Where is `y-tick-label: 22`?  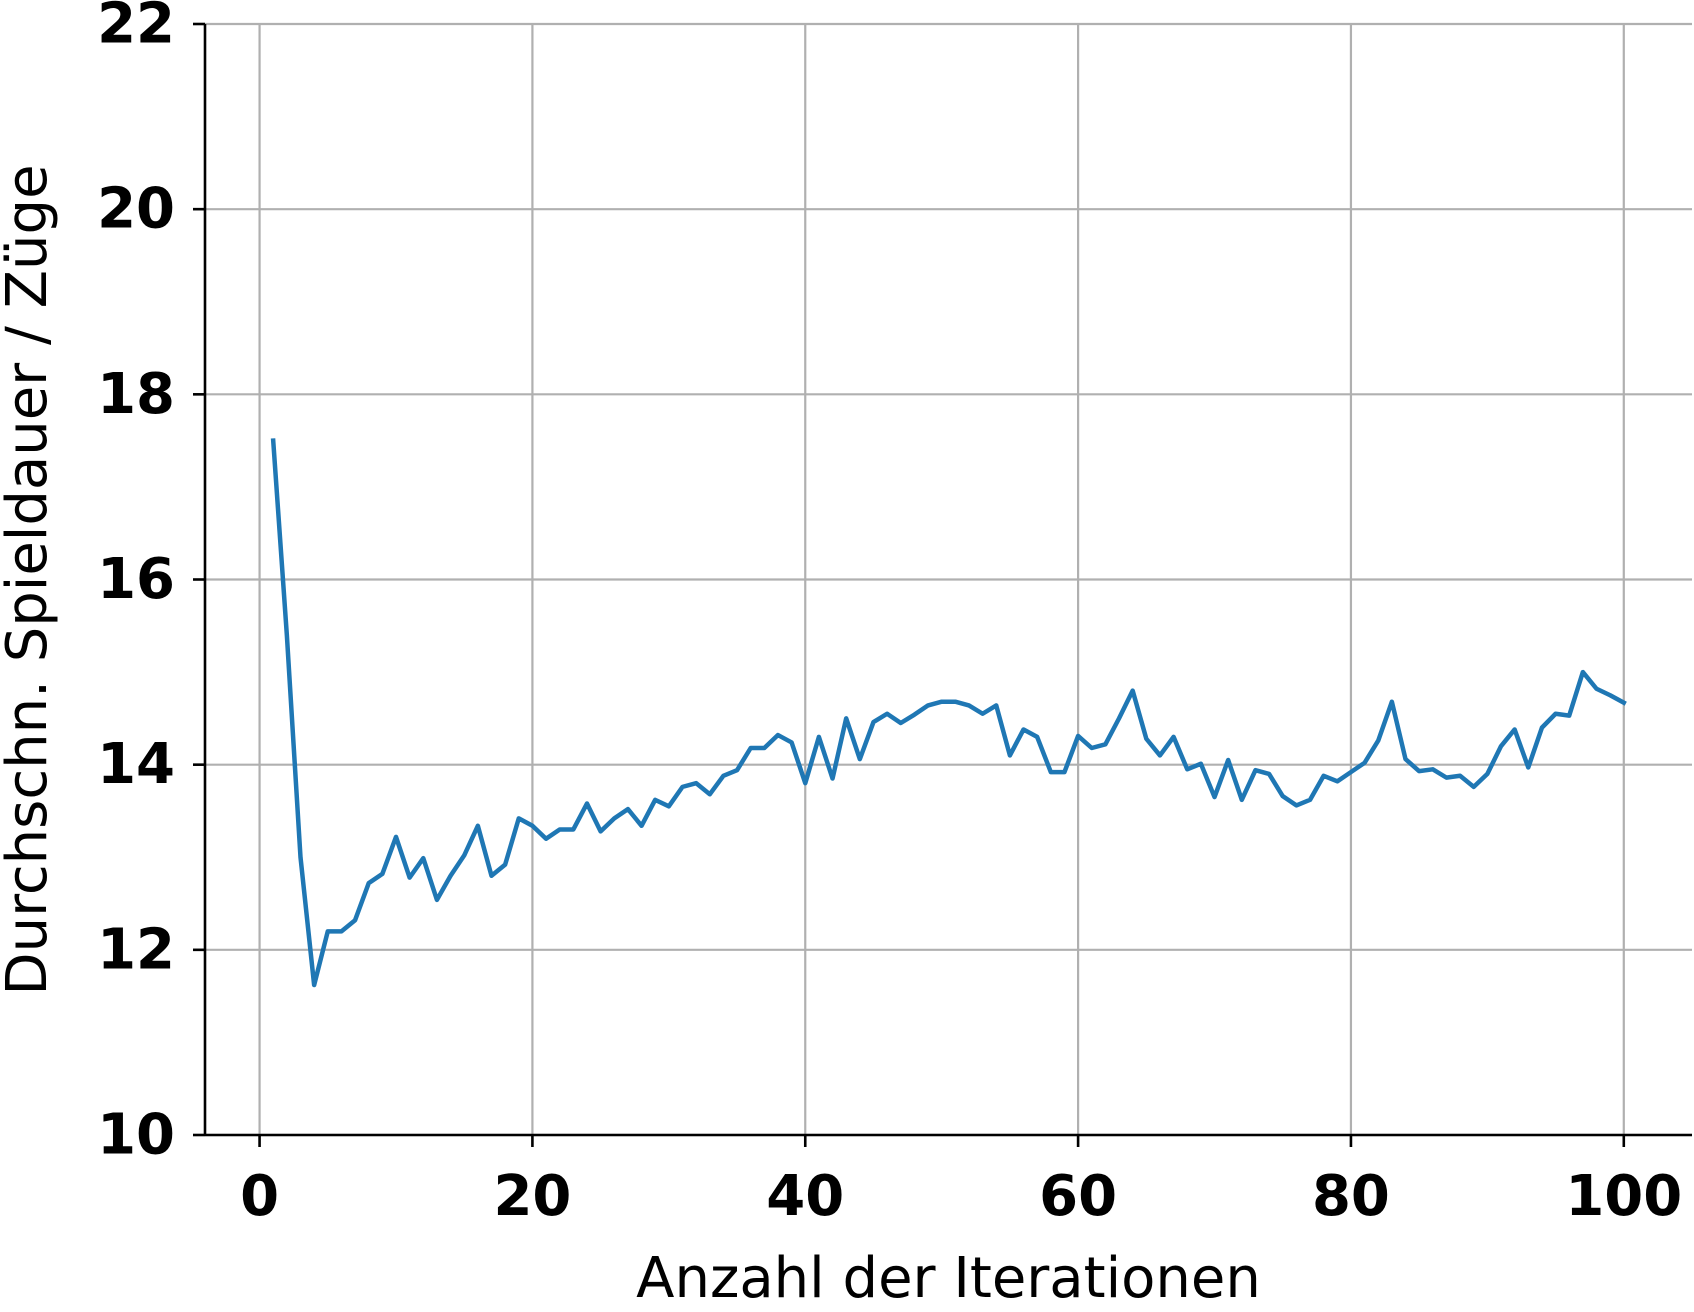
y-tick-label: 22 is located at coordinates (136, 28).